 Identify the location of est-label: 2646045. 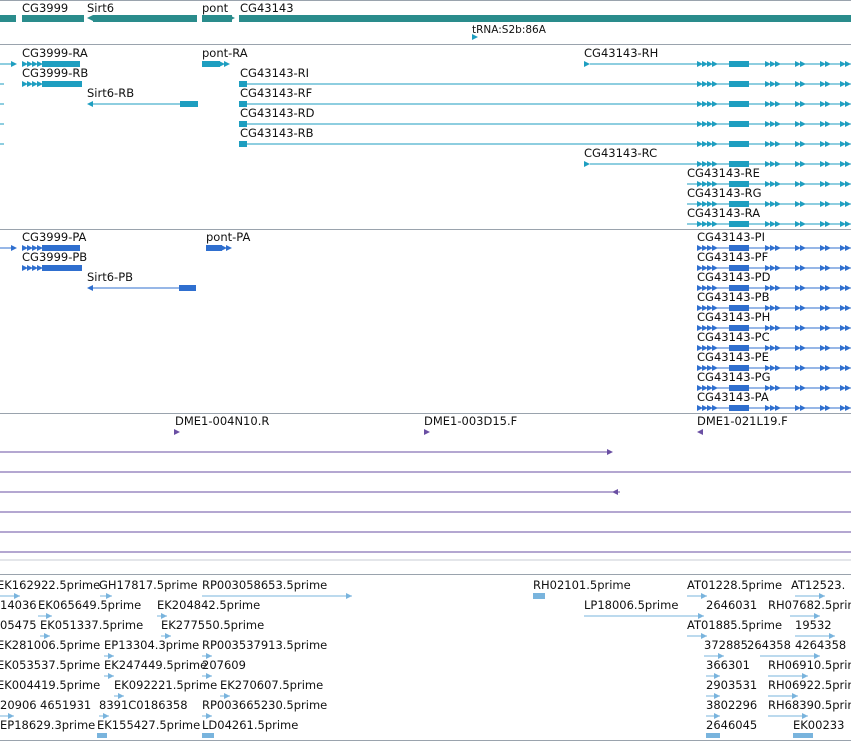
(732, 725).